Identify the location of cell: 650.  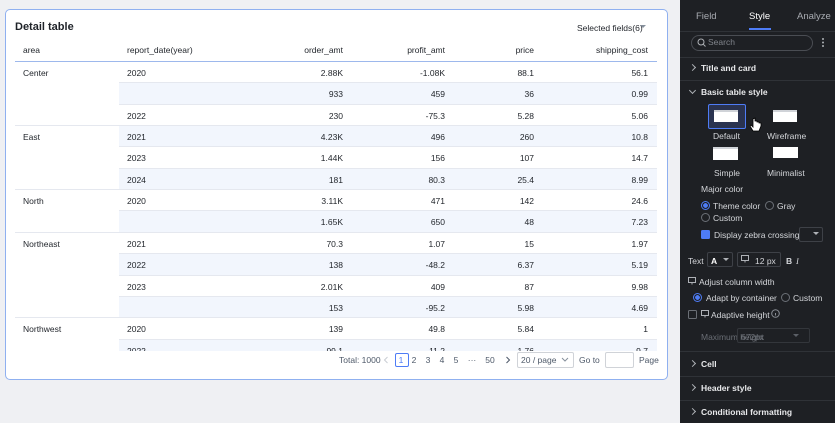
(437, 222).